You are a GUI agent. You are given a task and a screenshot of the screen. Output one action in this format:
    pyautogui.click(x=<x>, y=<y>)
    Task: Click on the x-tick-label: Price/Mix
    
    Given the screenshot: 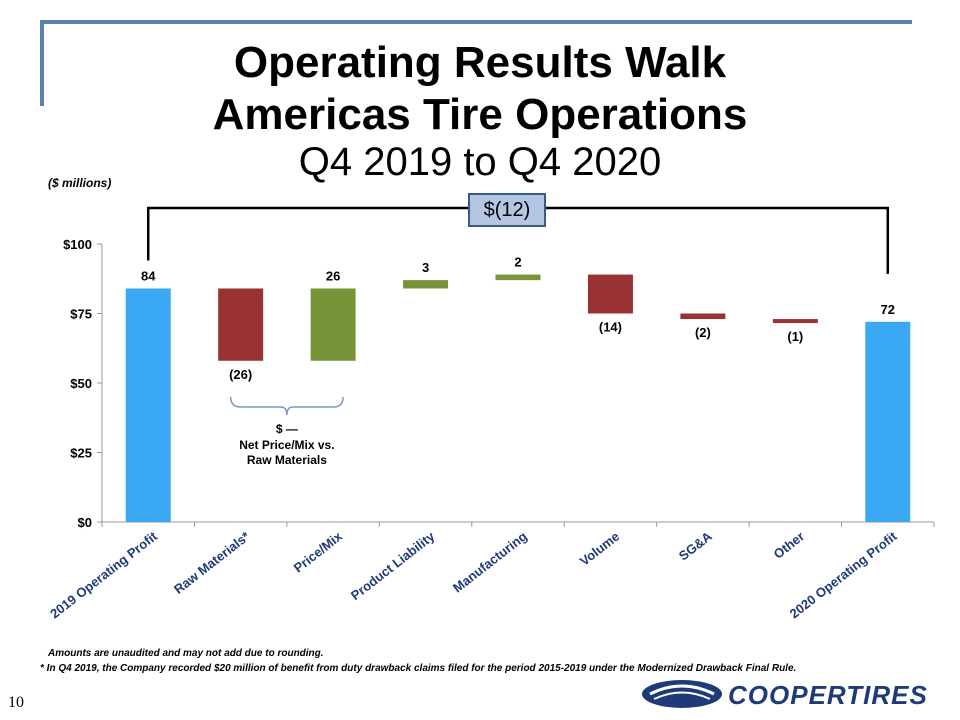 What is the action you would take?
    pyautogui.click(x=318, y=551)
    